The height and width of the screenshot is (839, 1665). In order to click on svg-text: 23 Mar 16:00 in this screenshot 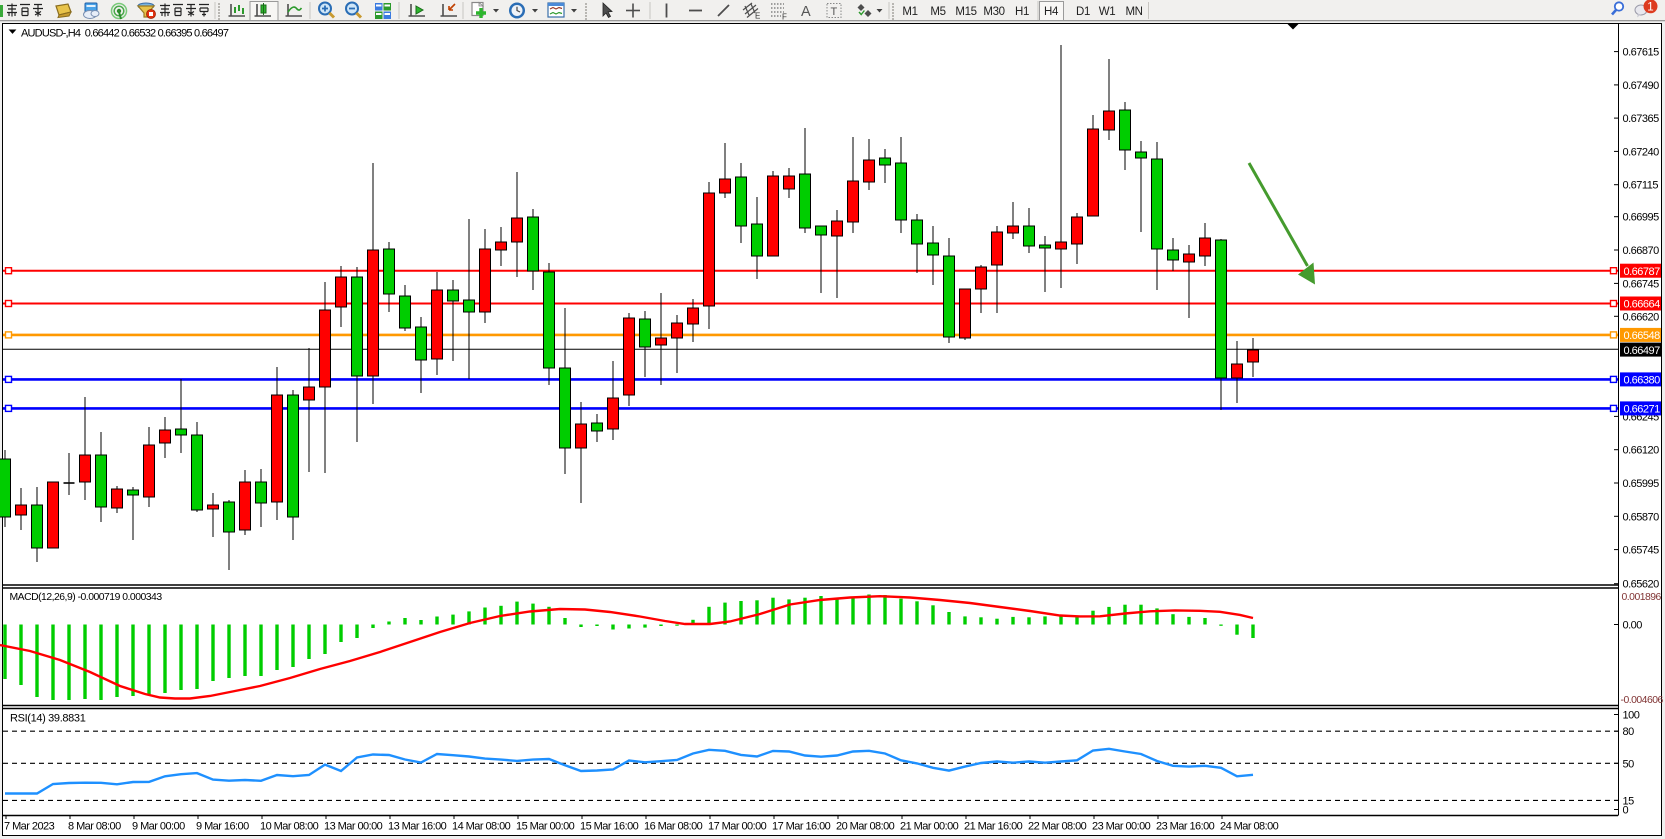, I will do `click(1185, 827)`.